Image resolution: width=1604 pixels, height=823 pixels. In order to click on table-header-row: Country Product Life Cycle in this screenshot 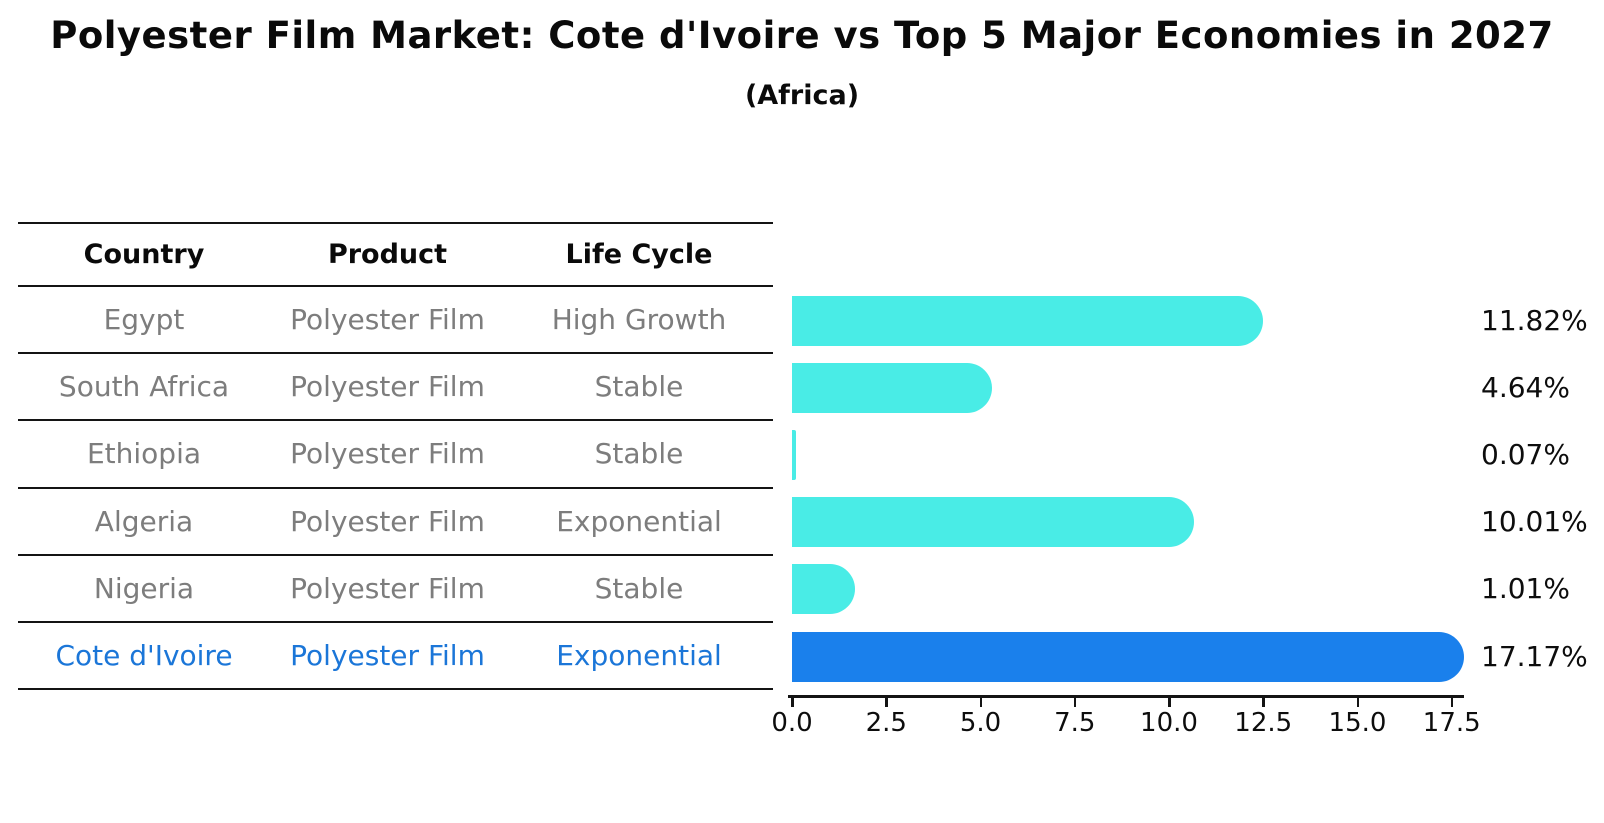, I will do `click(395, 255)`.